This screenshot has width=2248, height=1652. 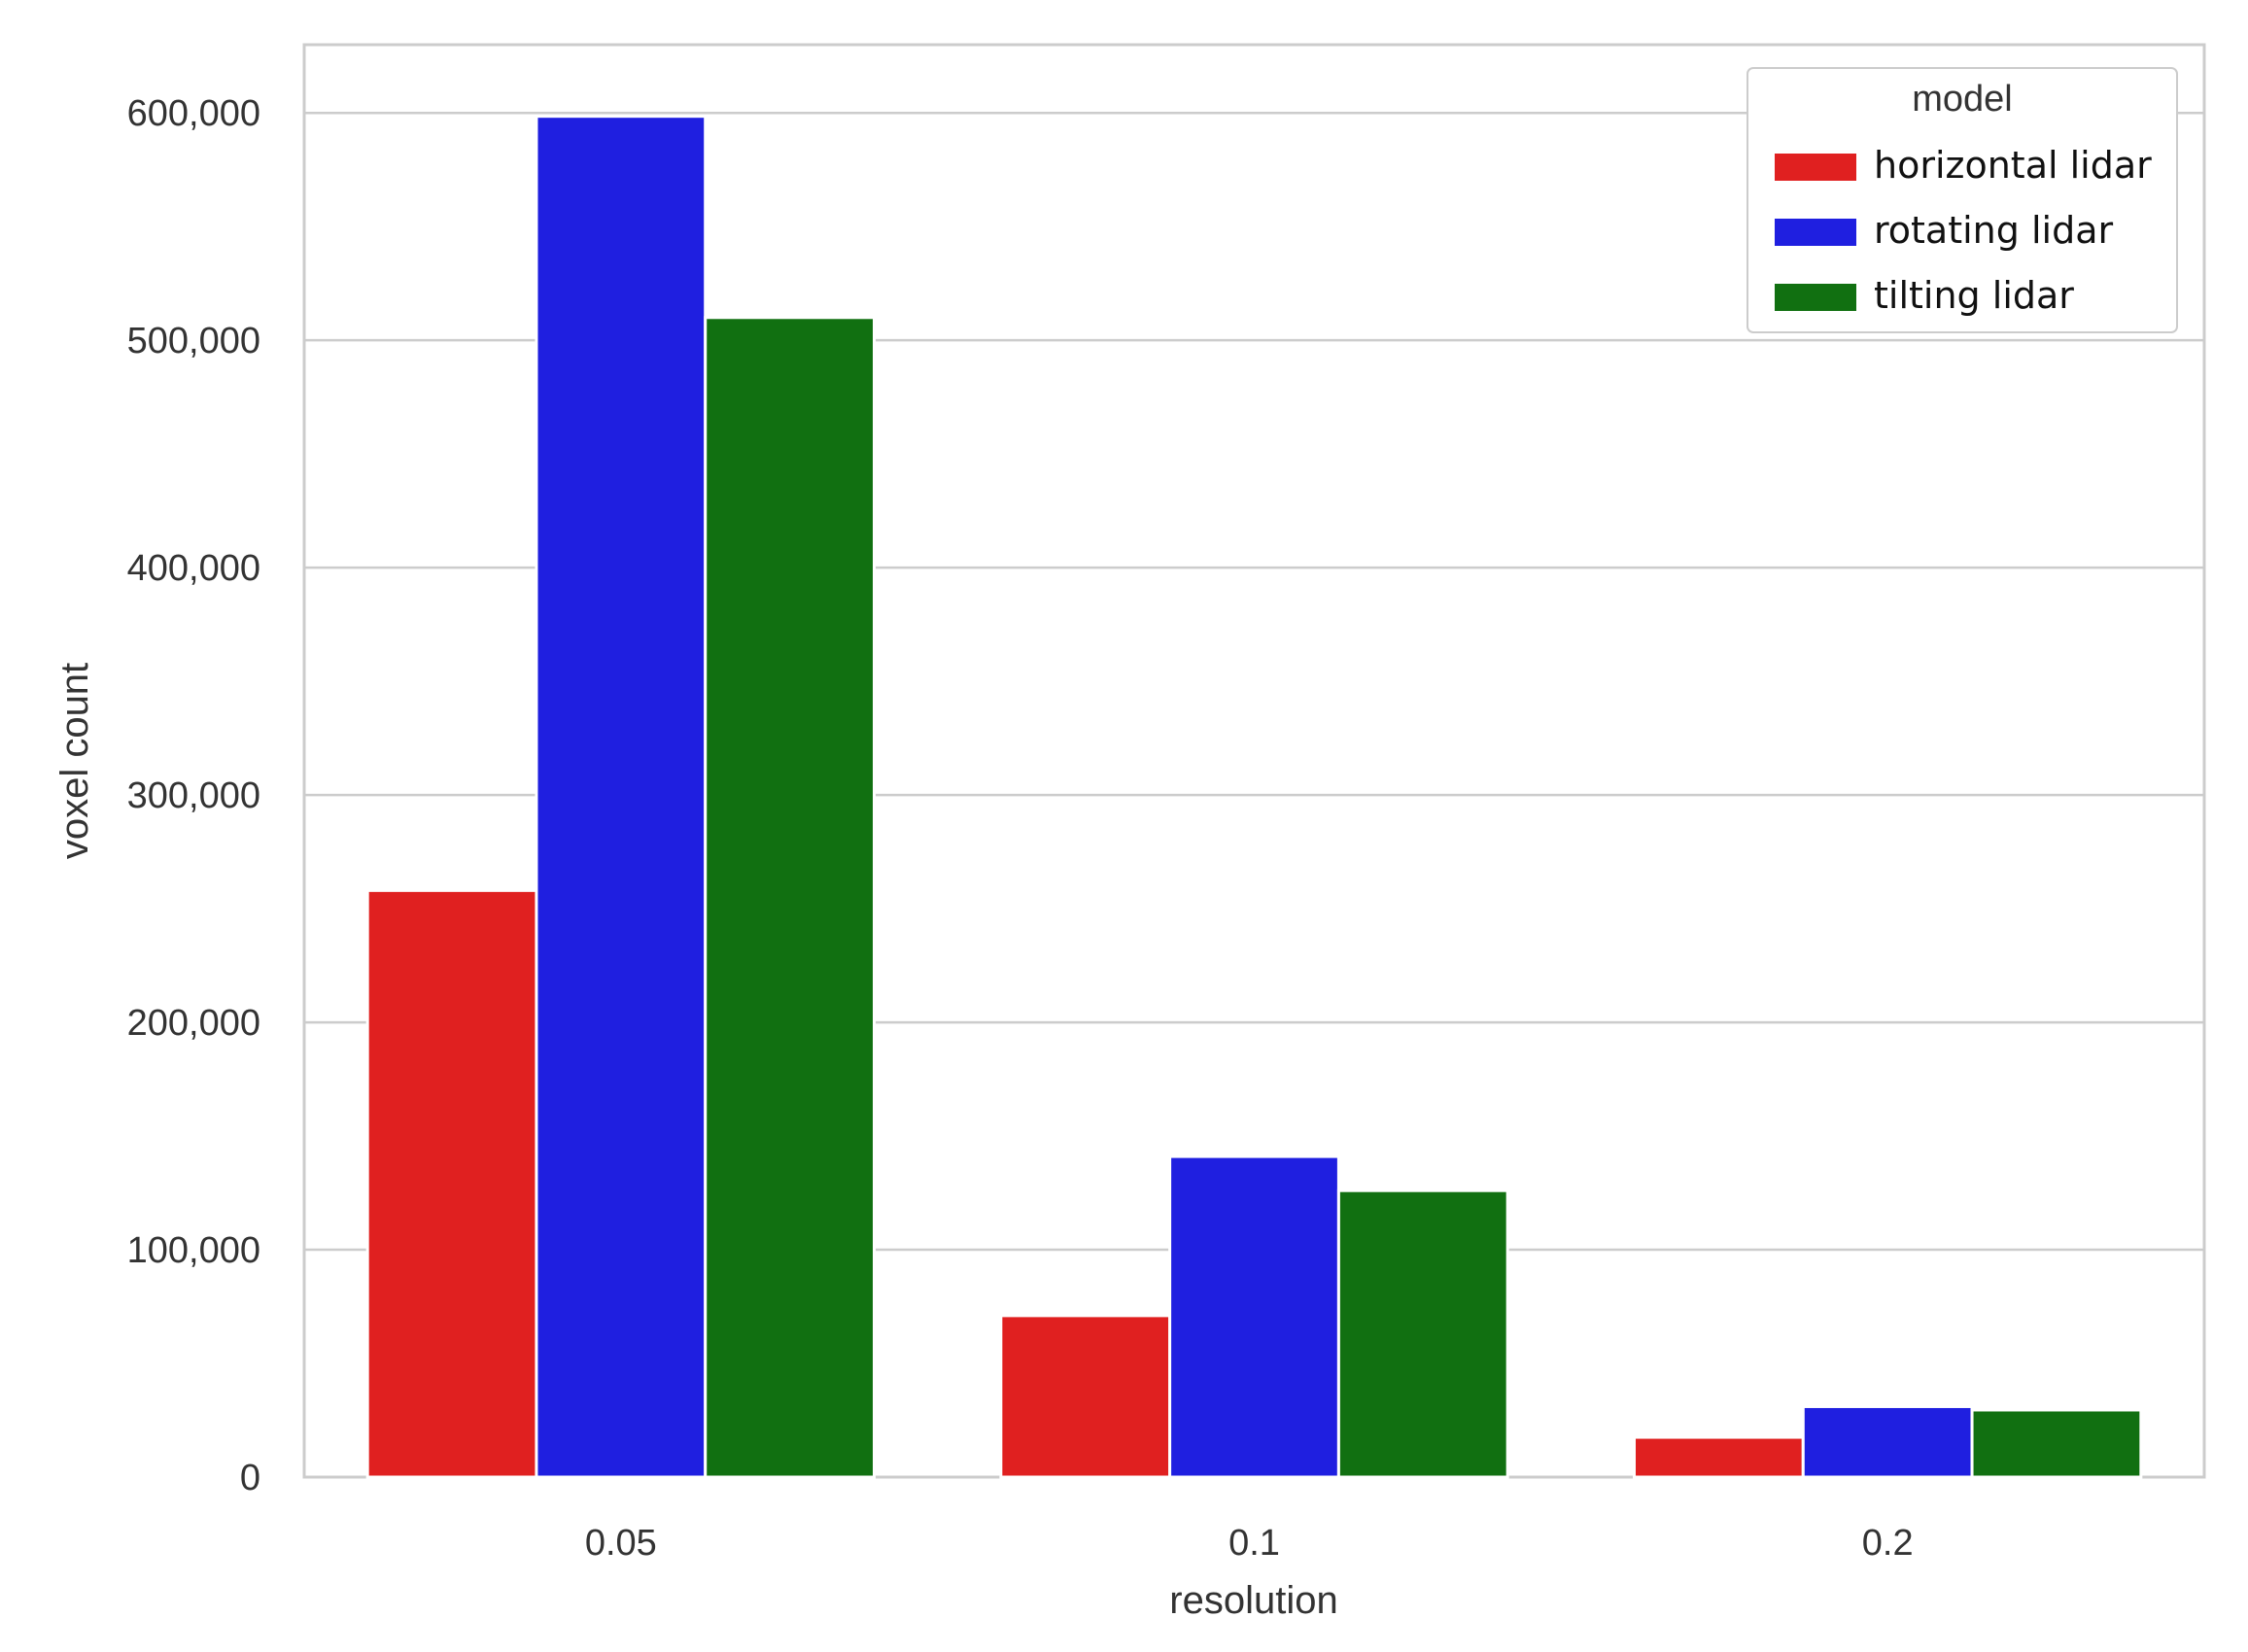 What do you see at coordinates (451, 1184) in the screenshot?
I see `bar-horizontal-lidar-0.05` at bounding box center [451, 1184].